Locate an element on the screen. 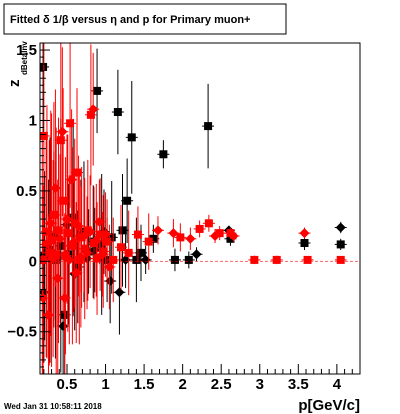  y-axis-label-subscript: dBetaInv is located at coordinates (24, 58).